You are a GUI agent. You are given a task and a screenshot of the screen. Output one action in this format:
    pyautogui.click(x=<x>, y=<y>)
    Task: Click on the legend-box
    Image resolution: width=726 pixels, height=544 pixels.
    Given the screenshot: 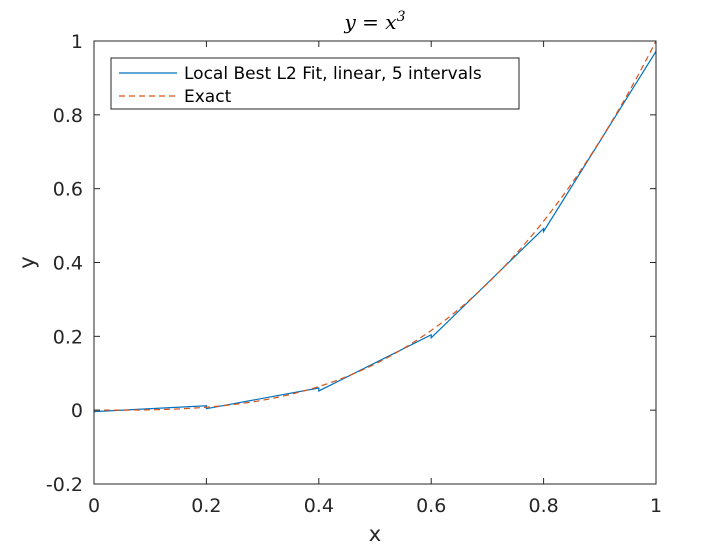 What is the action you would take?
    pyautogui.click(x=315, y=83)
    